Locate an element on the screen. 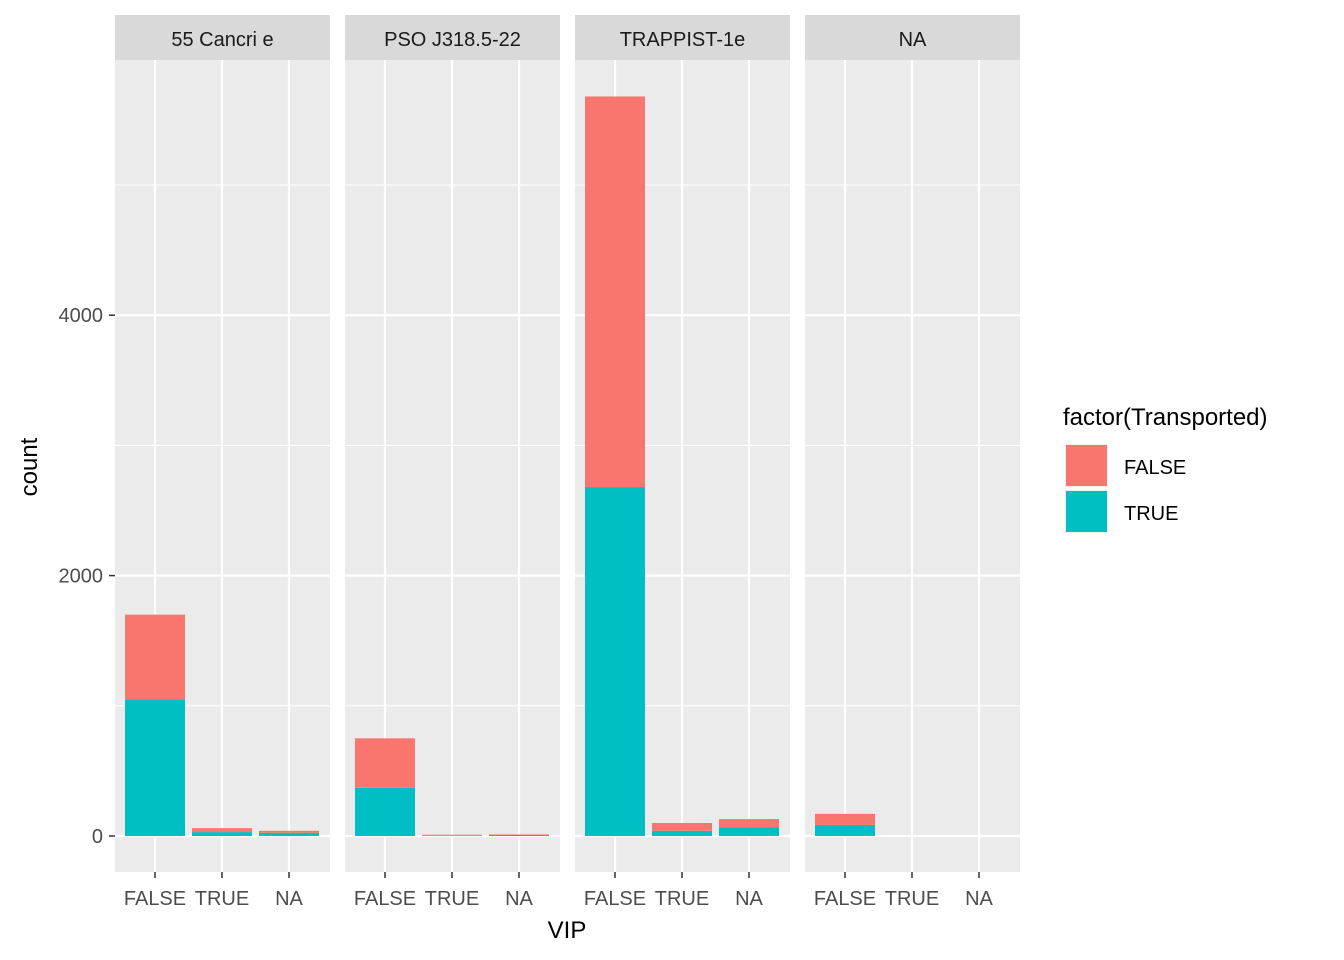 This screenshot has width=1344, height=960. legend-label: FALSE is located at coordinates (1155, 468).